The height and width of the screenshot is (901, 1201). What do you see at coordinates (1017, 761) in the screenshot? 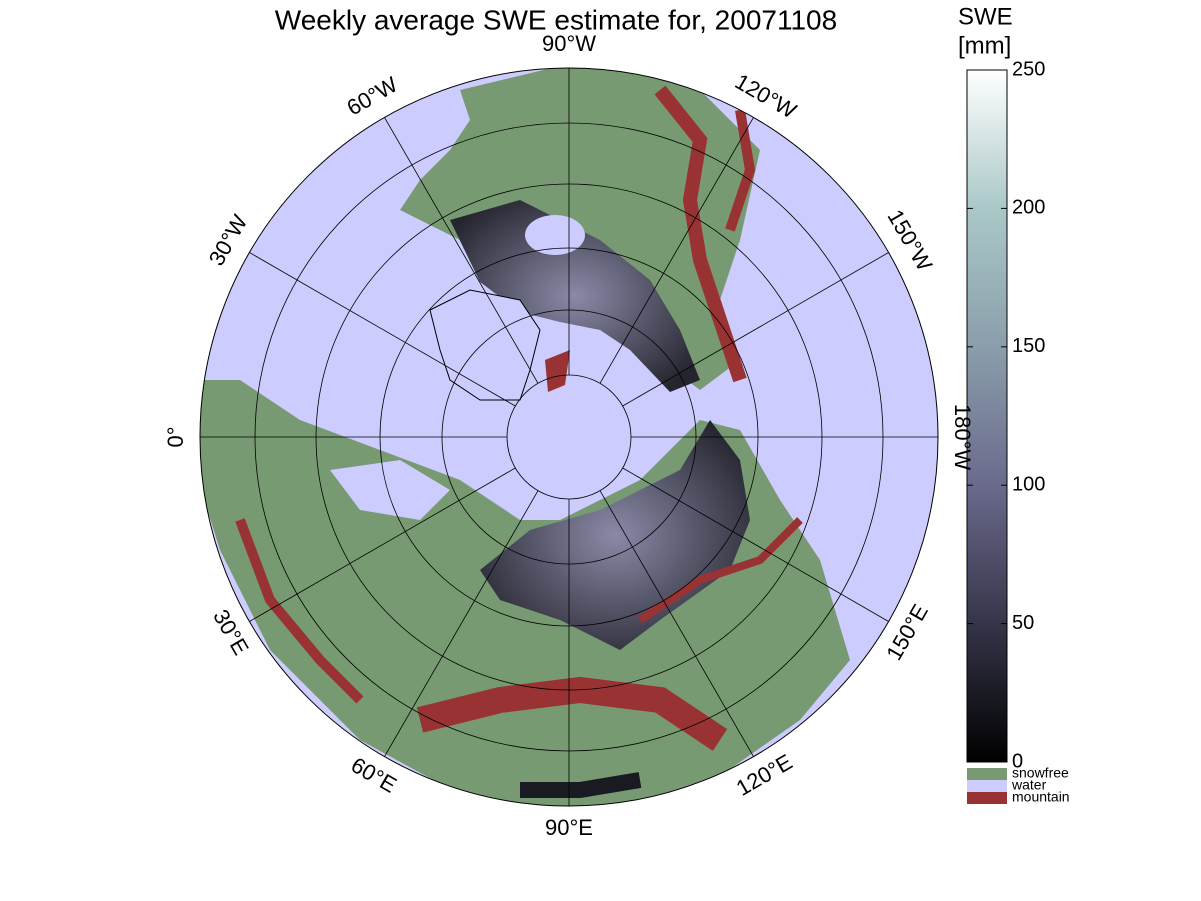
I see `colorbar-tick-label: 0` at bounding box center [1017, 761].